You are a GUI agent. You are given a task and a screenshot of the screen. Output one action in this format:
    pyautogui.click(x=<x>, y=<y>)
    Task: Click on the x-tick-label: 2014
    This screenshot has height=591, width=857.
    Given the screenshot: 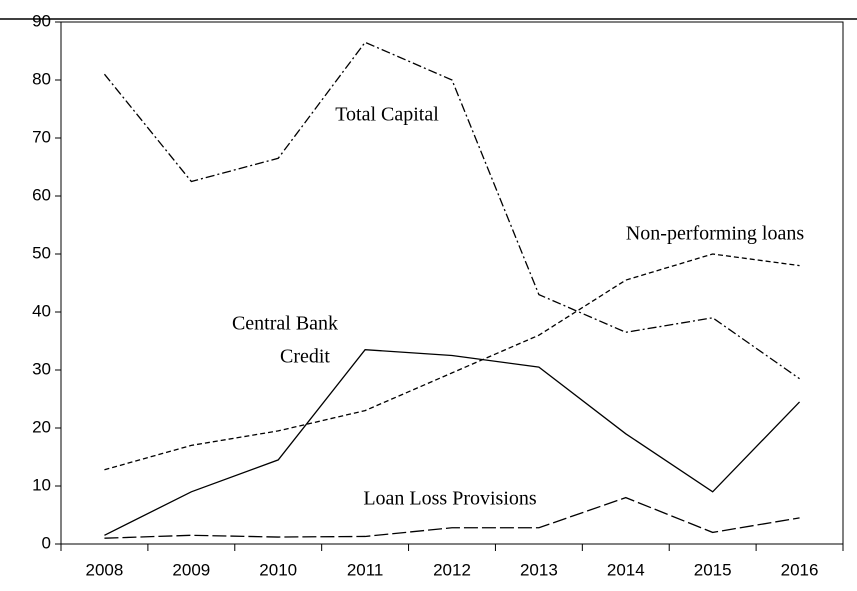 What is the action you would take?
    pyautogui.click(x=626, y=569)
    